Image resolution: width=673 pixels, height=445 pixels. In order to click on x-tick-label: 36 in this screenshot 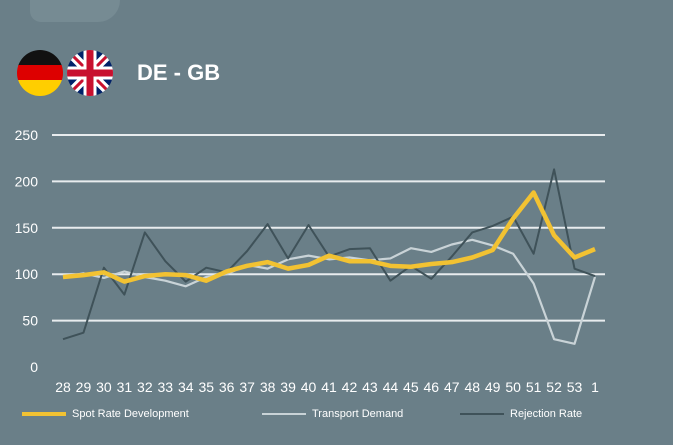, I will do `click(227, 387)`.